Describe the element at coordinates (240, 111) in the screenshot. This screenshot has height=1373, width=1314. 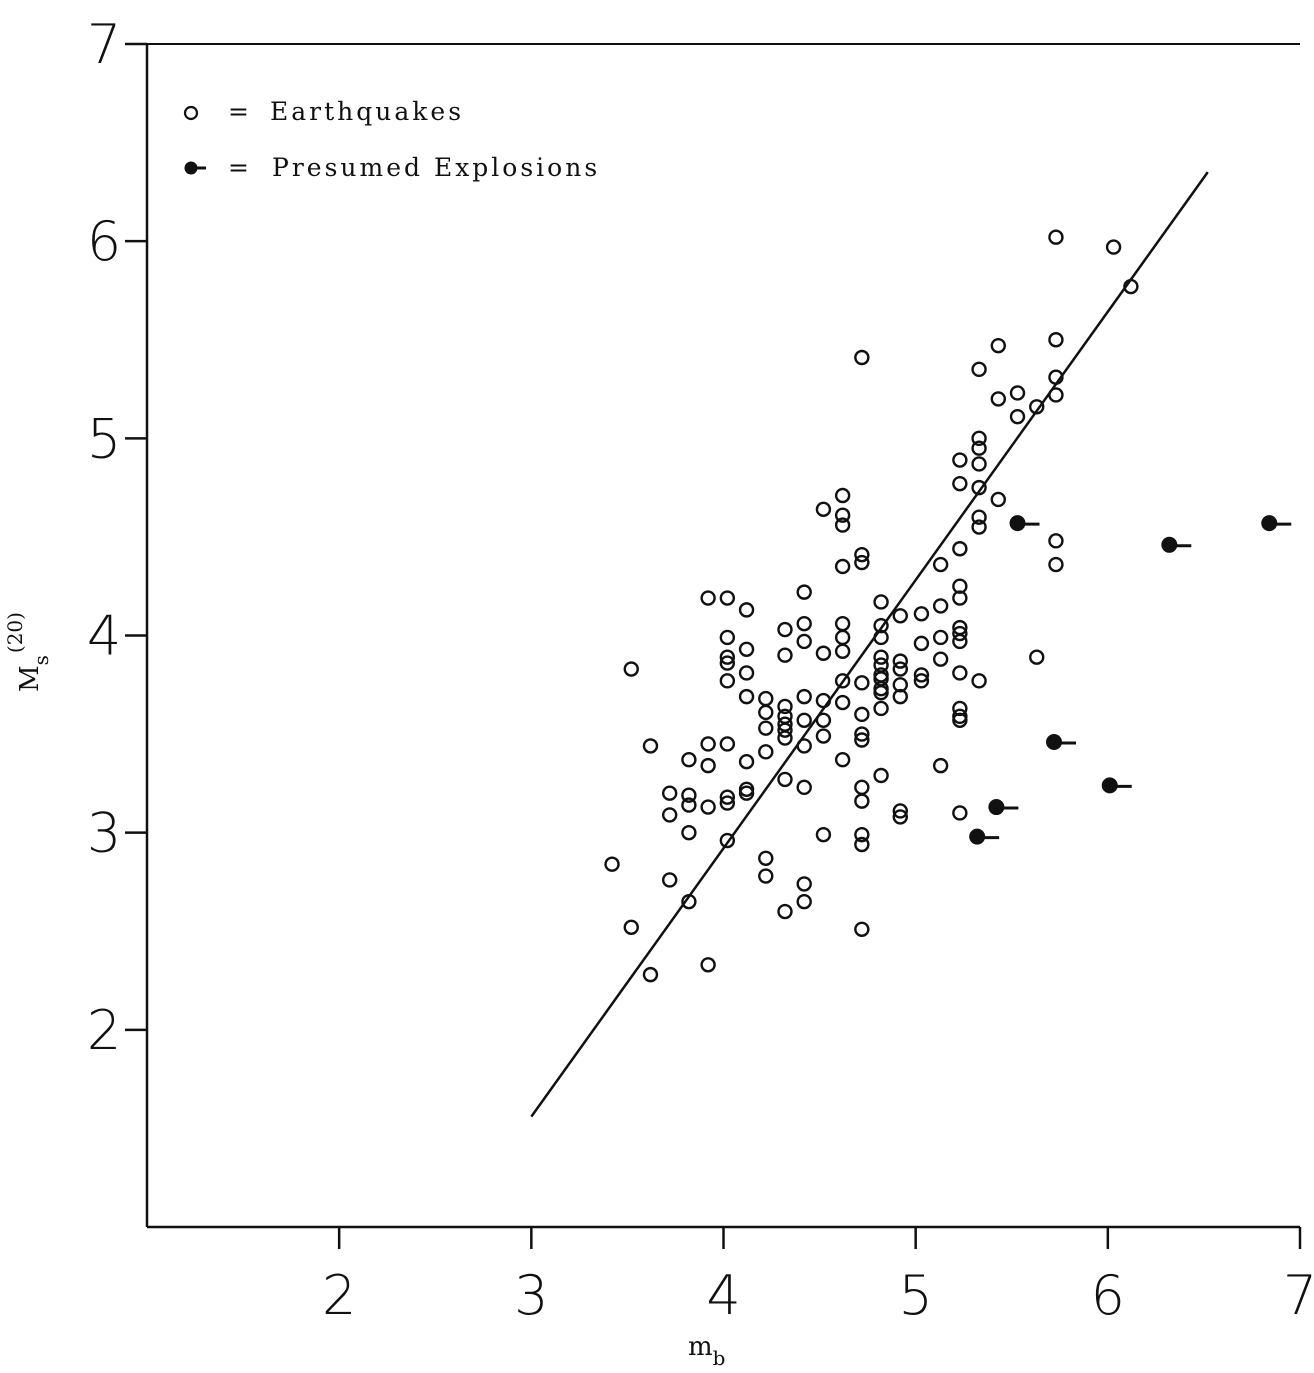
I see `legend-earthquake-equals: =` at that location.